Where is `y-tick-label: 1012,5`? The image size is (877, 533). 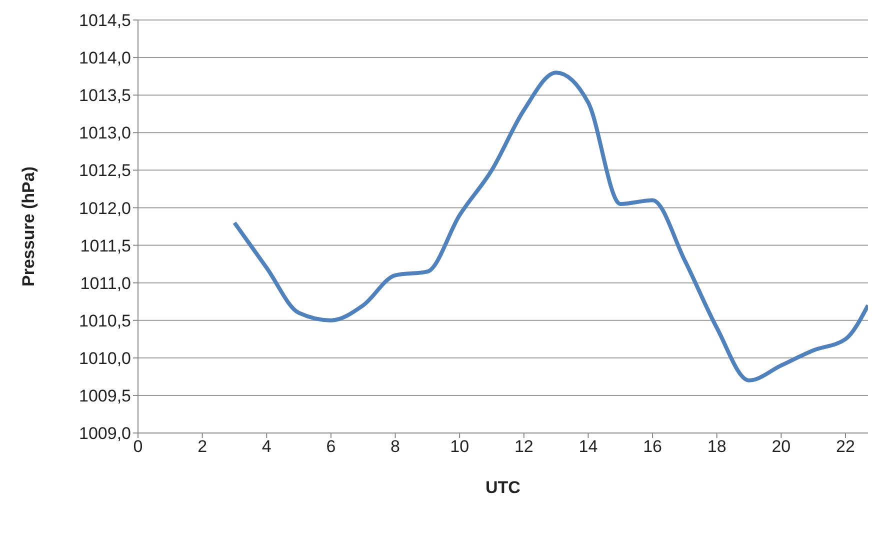
y-tick-label: 1012,5 is located at coordinates (105, 170).